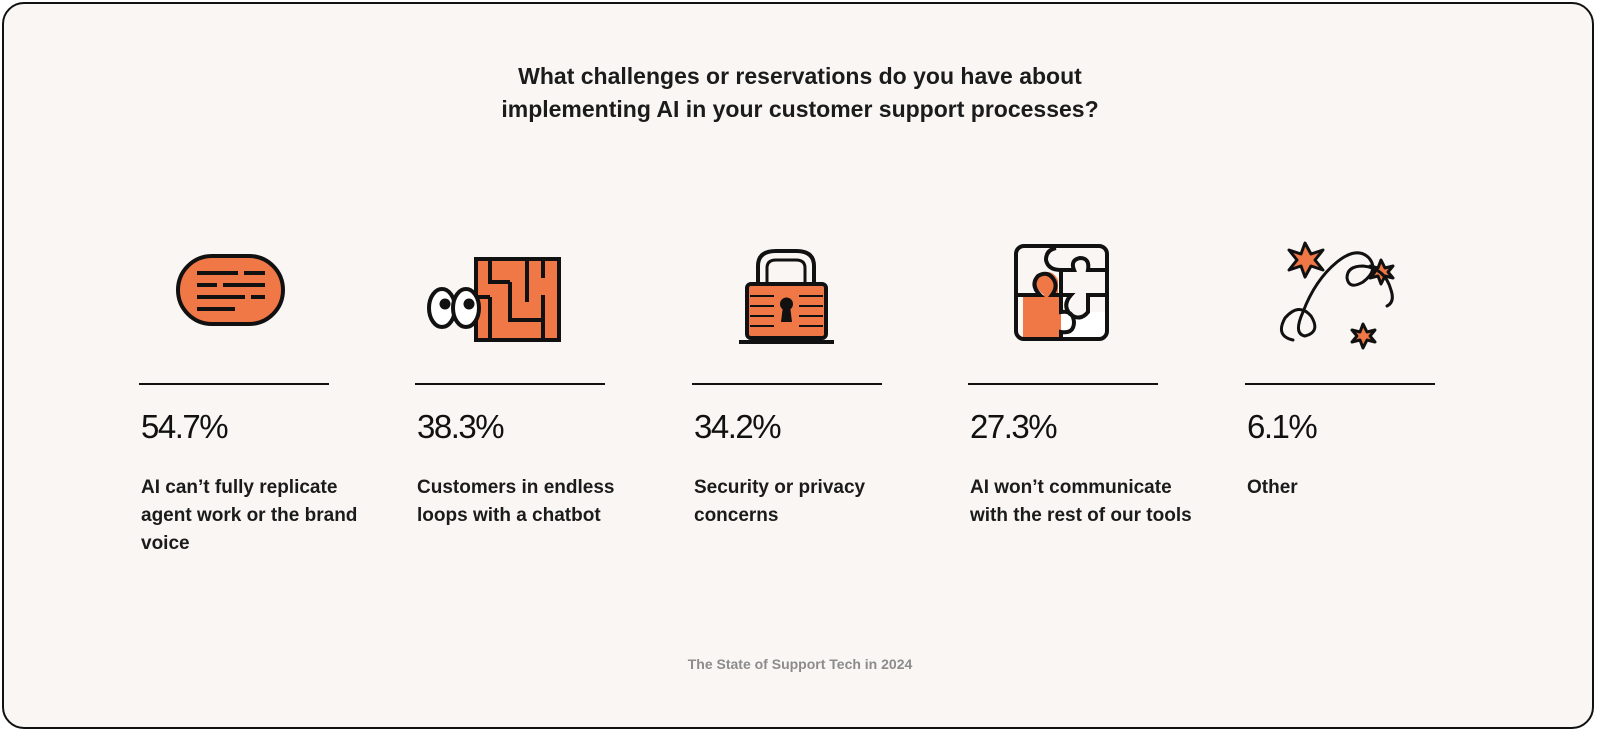  I want to click on puzzle-pieces-icon, so click(1063, 297).